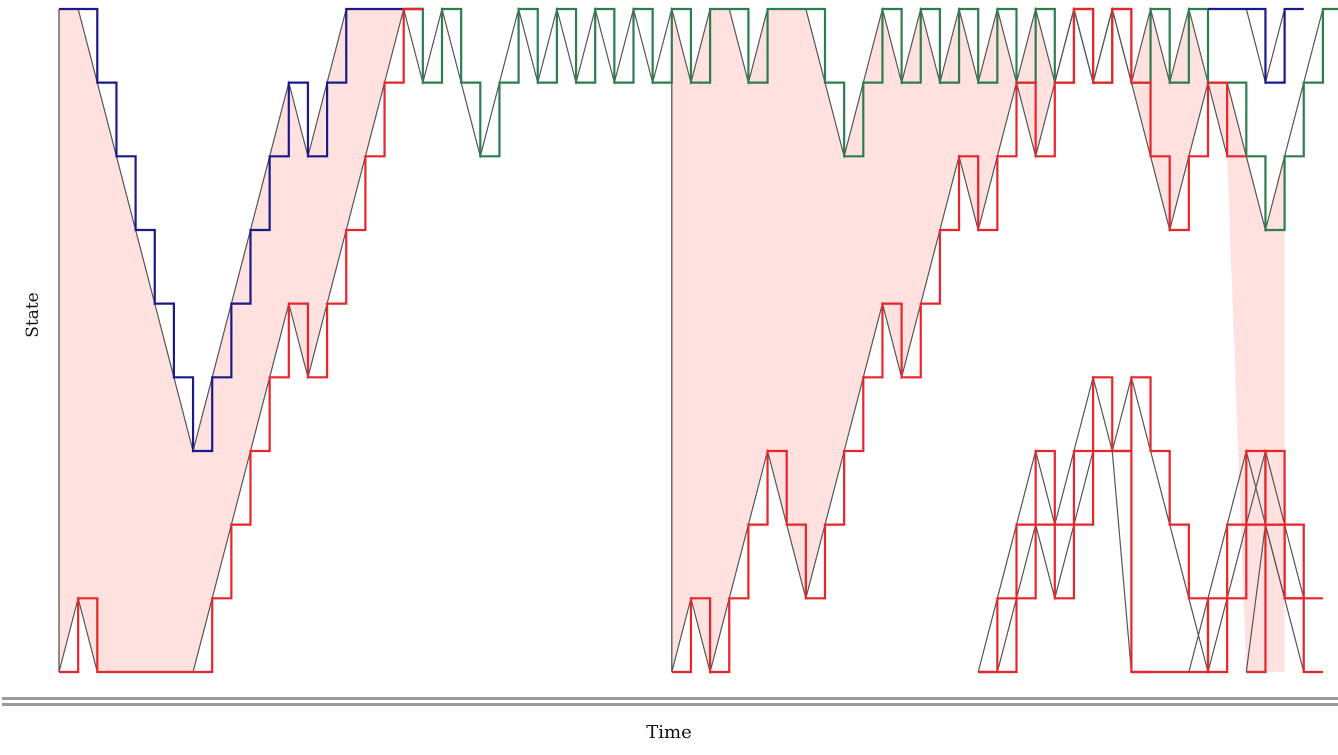  Describe the element at coordinates (670, 698) in the screenshot. I see `axis-rule-top` at that location.